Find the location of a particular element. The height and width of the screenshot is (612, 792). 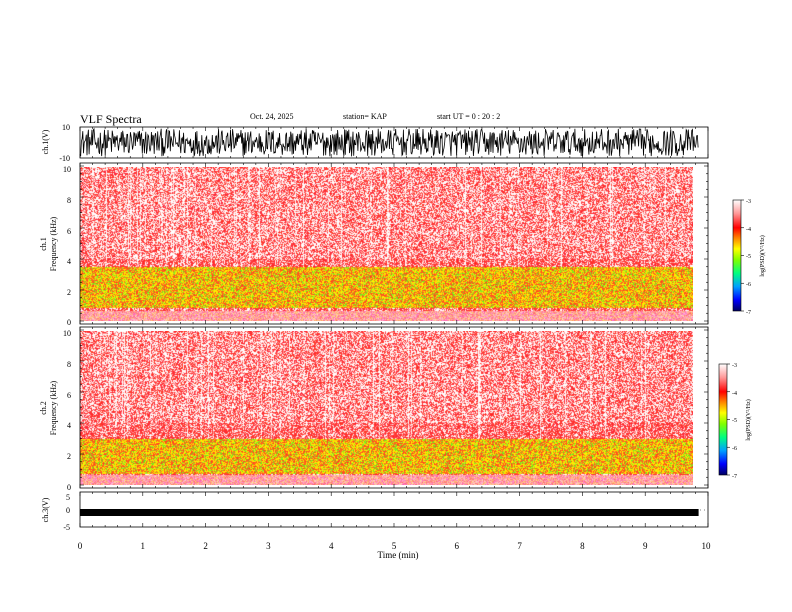

ch1-ytick-top: 10 is located at coordinates (66, 127).